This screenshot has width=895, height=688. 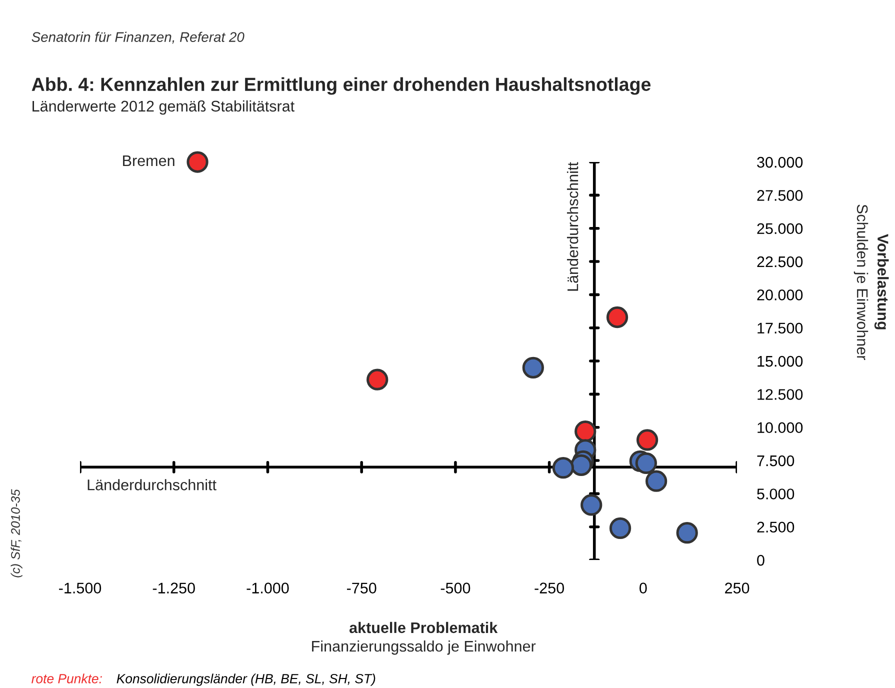 What do you see at coordinates (138, 38) in the screenshot?
I see `text: Senatorin für Finanzen, Referat 20` at bounding box center [138, 38].